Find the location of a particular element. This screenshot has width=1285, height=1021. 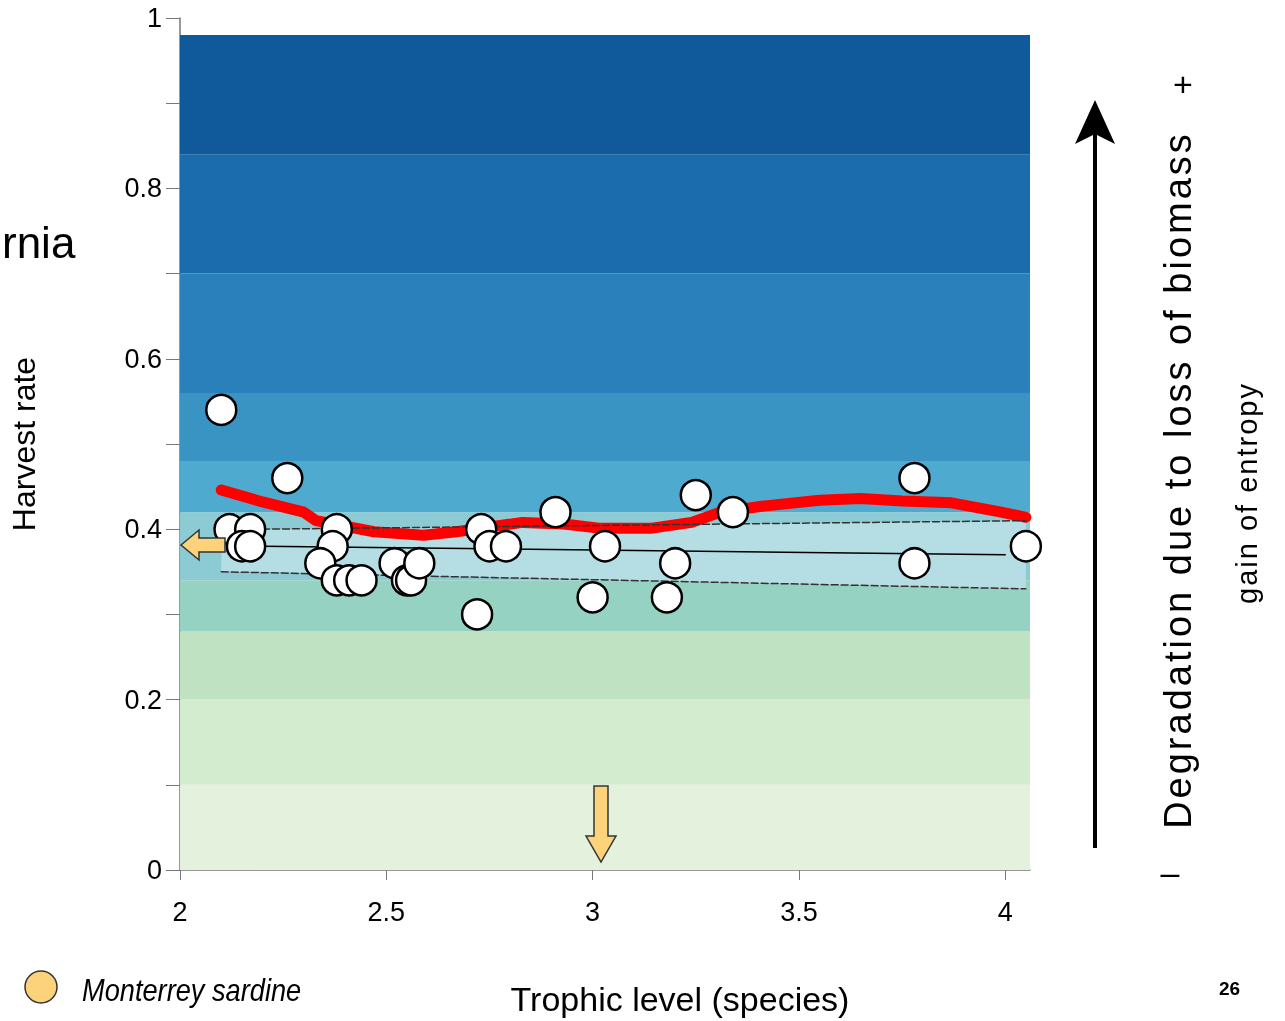

y-axis-title: Harvest rate is located at coordinates (24, 444).